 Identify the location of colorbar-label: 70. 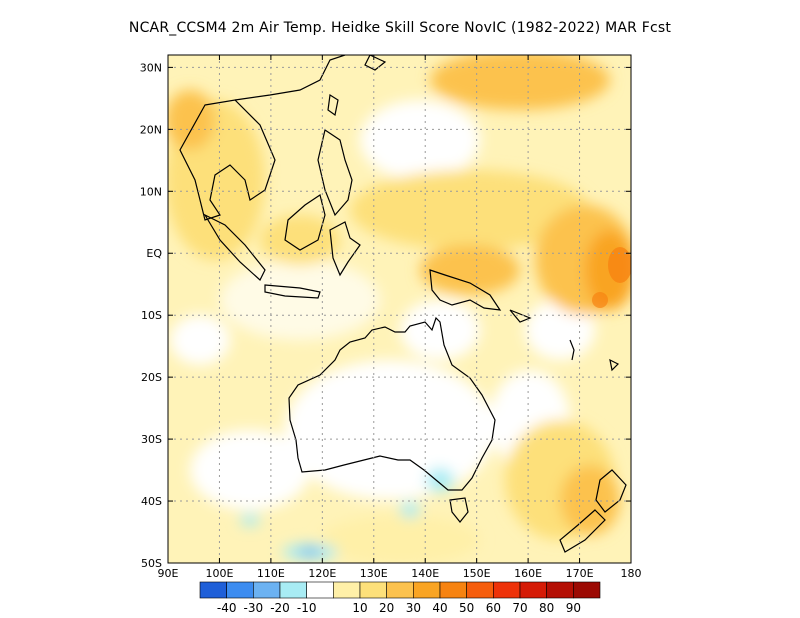
(519, 608).